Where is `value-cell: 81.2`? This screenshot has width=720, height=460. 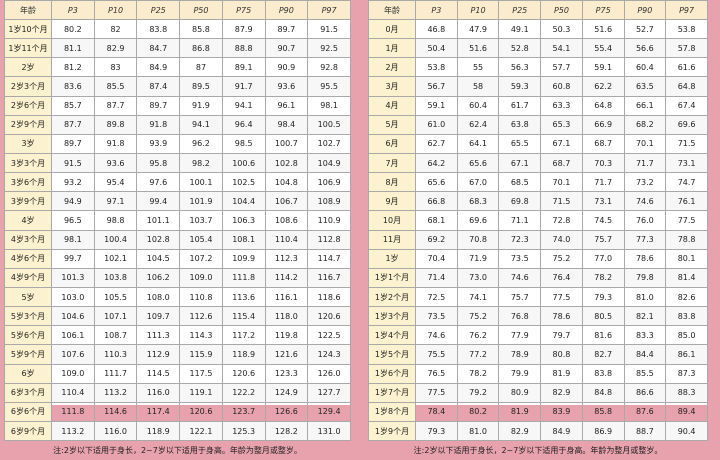 value-cell: 81.2 is located at coordinates (73, 67).